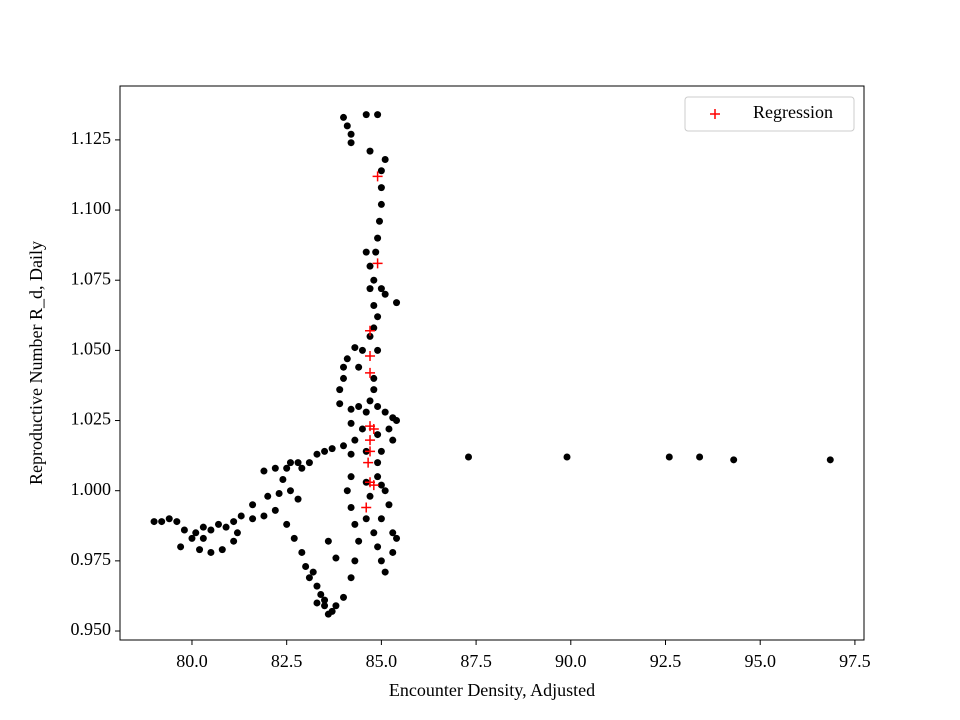  I want to click on x-tick-label: 97.5, so click(855, 661).